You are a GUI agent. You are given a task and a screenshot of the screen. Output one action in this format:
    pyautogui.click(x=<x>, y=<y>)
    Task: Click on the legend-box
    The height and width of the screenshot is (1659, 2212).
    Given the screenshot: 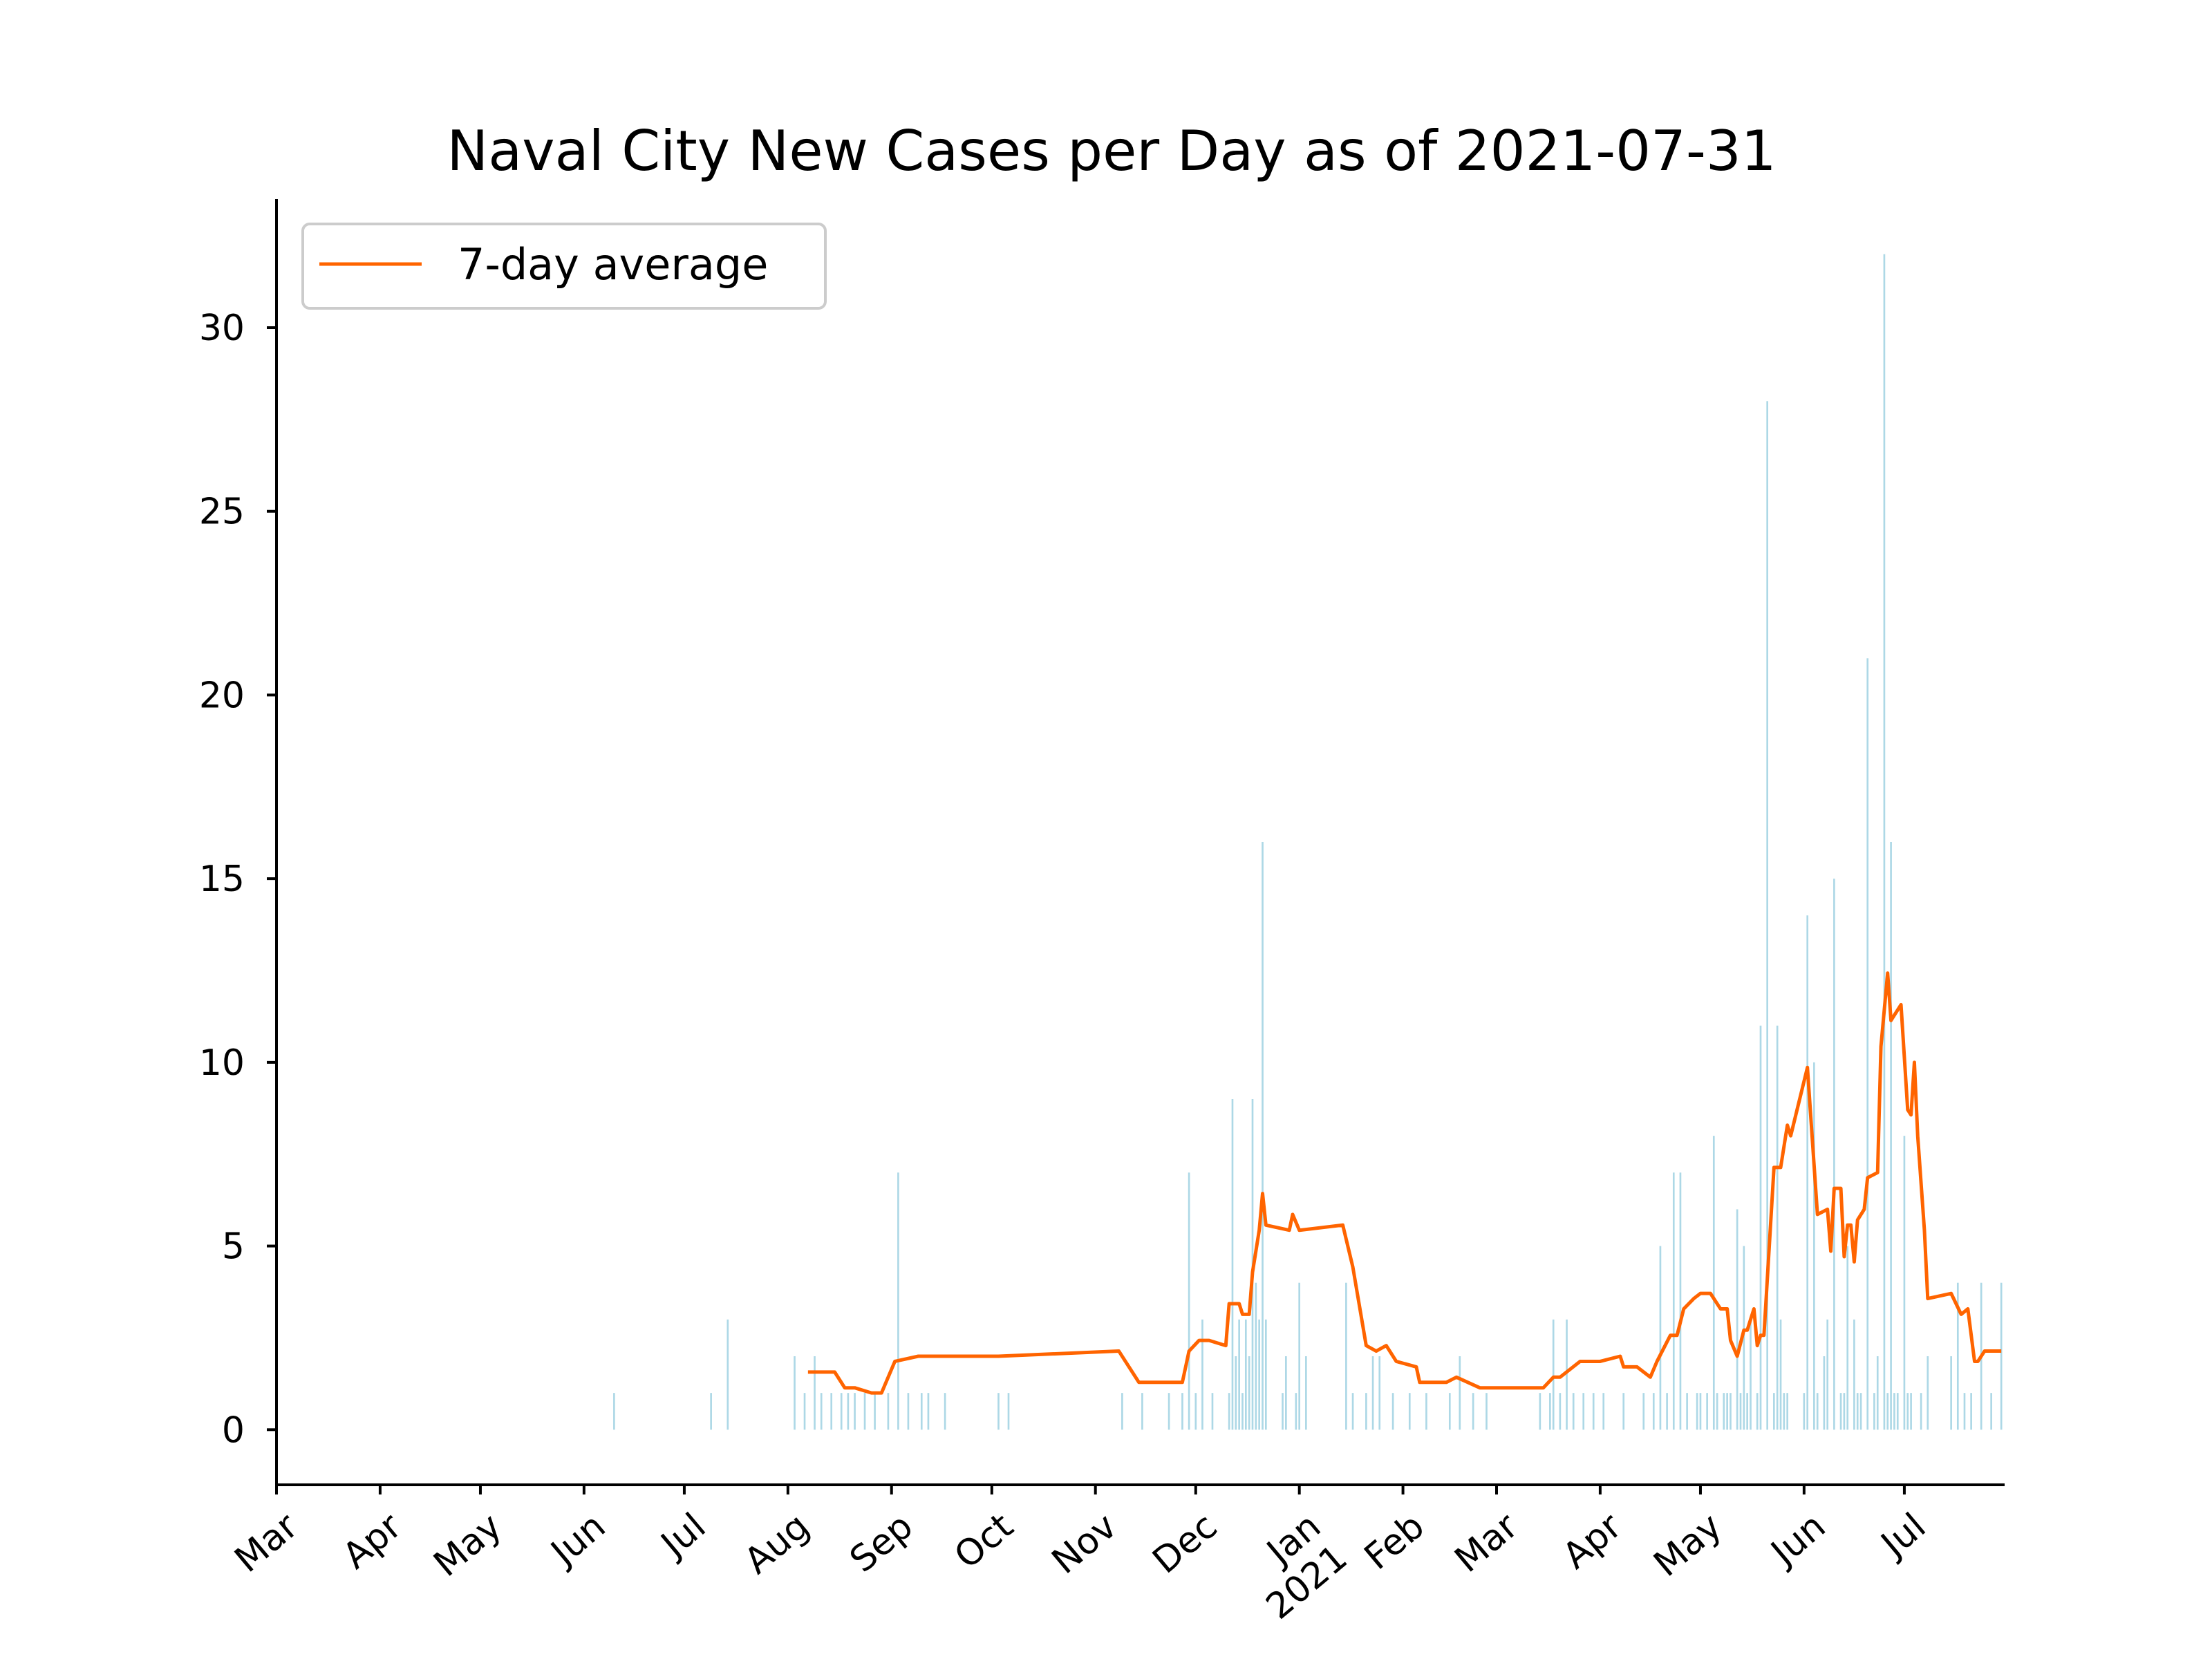 What is the action you would take?
    pyautogui.click(x=564, y=266)
    